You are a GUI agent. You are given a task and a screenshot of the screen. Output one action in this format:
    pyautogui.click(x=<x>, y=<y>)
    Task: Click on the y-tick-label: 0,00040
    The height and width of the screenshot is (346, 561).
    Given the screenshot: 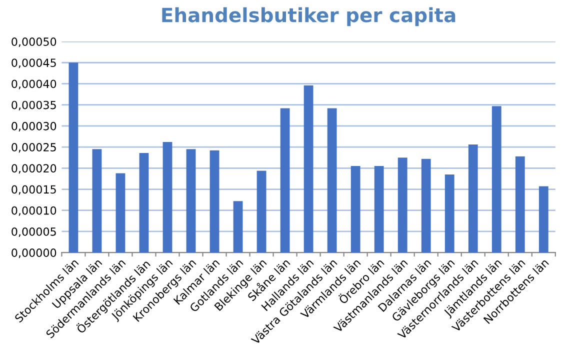 What is the action you would take?
    pyautogui.click(x=34, y=85)
    